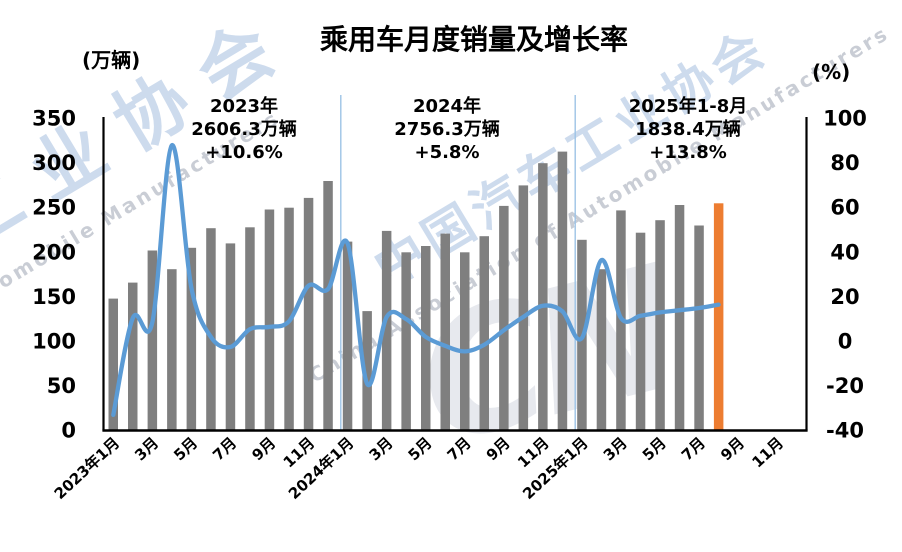 The image size is (902, 552). I want to click on x-axis-tick-label: 2023年1月, so click(87, 468).